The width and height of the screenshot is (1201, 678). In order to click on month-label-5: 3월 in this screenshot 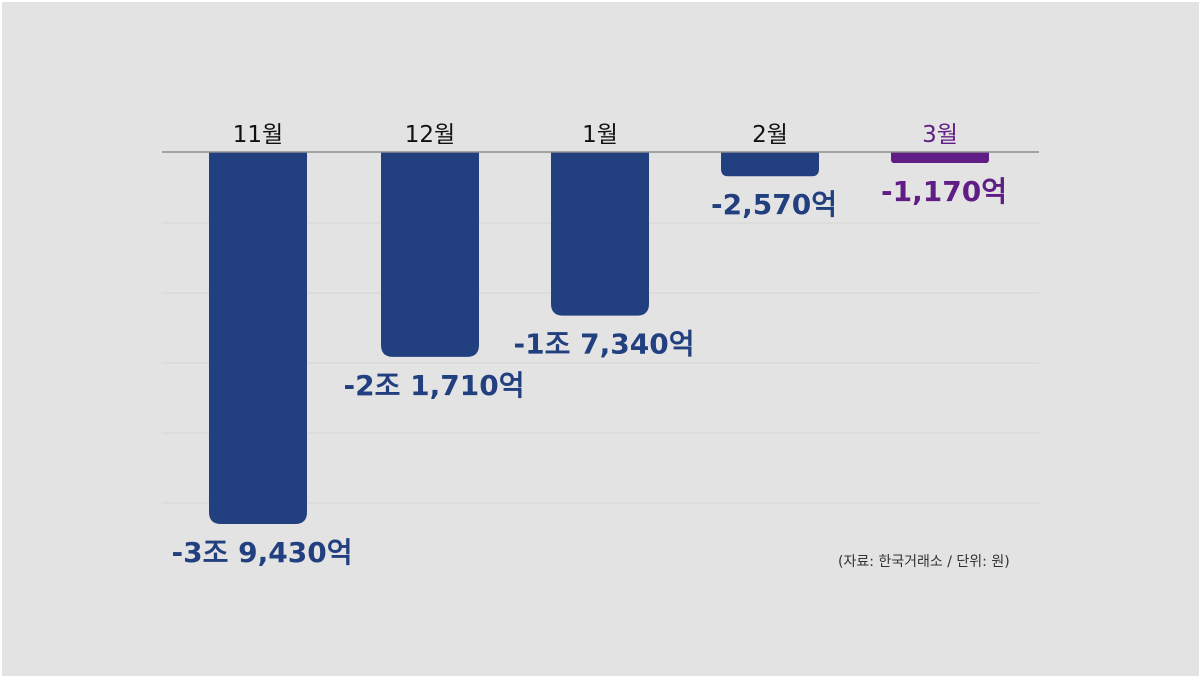, I will do `click(940, 135)`.